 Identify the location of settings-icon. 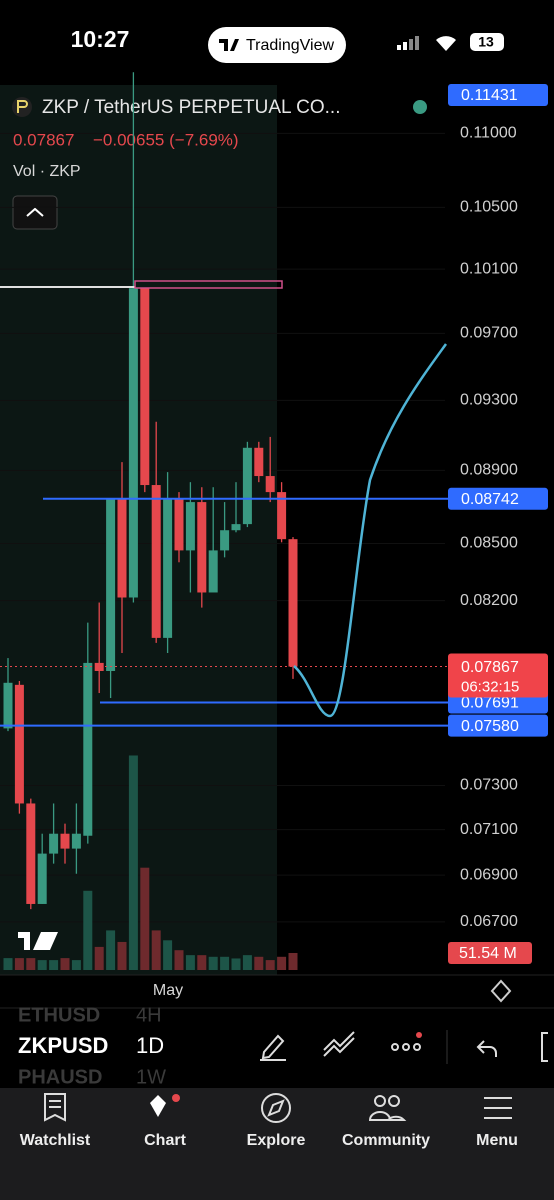
(501, 991).